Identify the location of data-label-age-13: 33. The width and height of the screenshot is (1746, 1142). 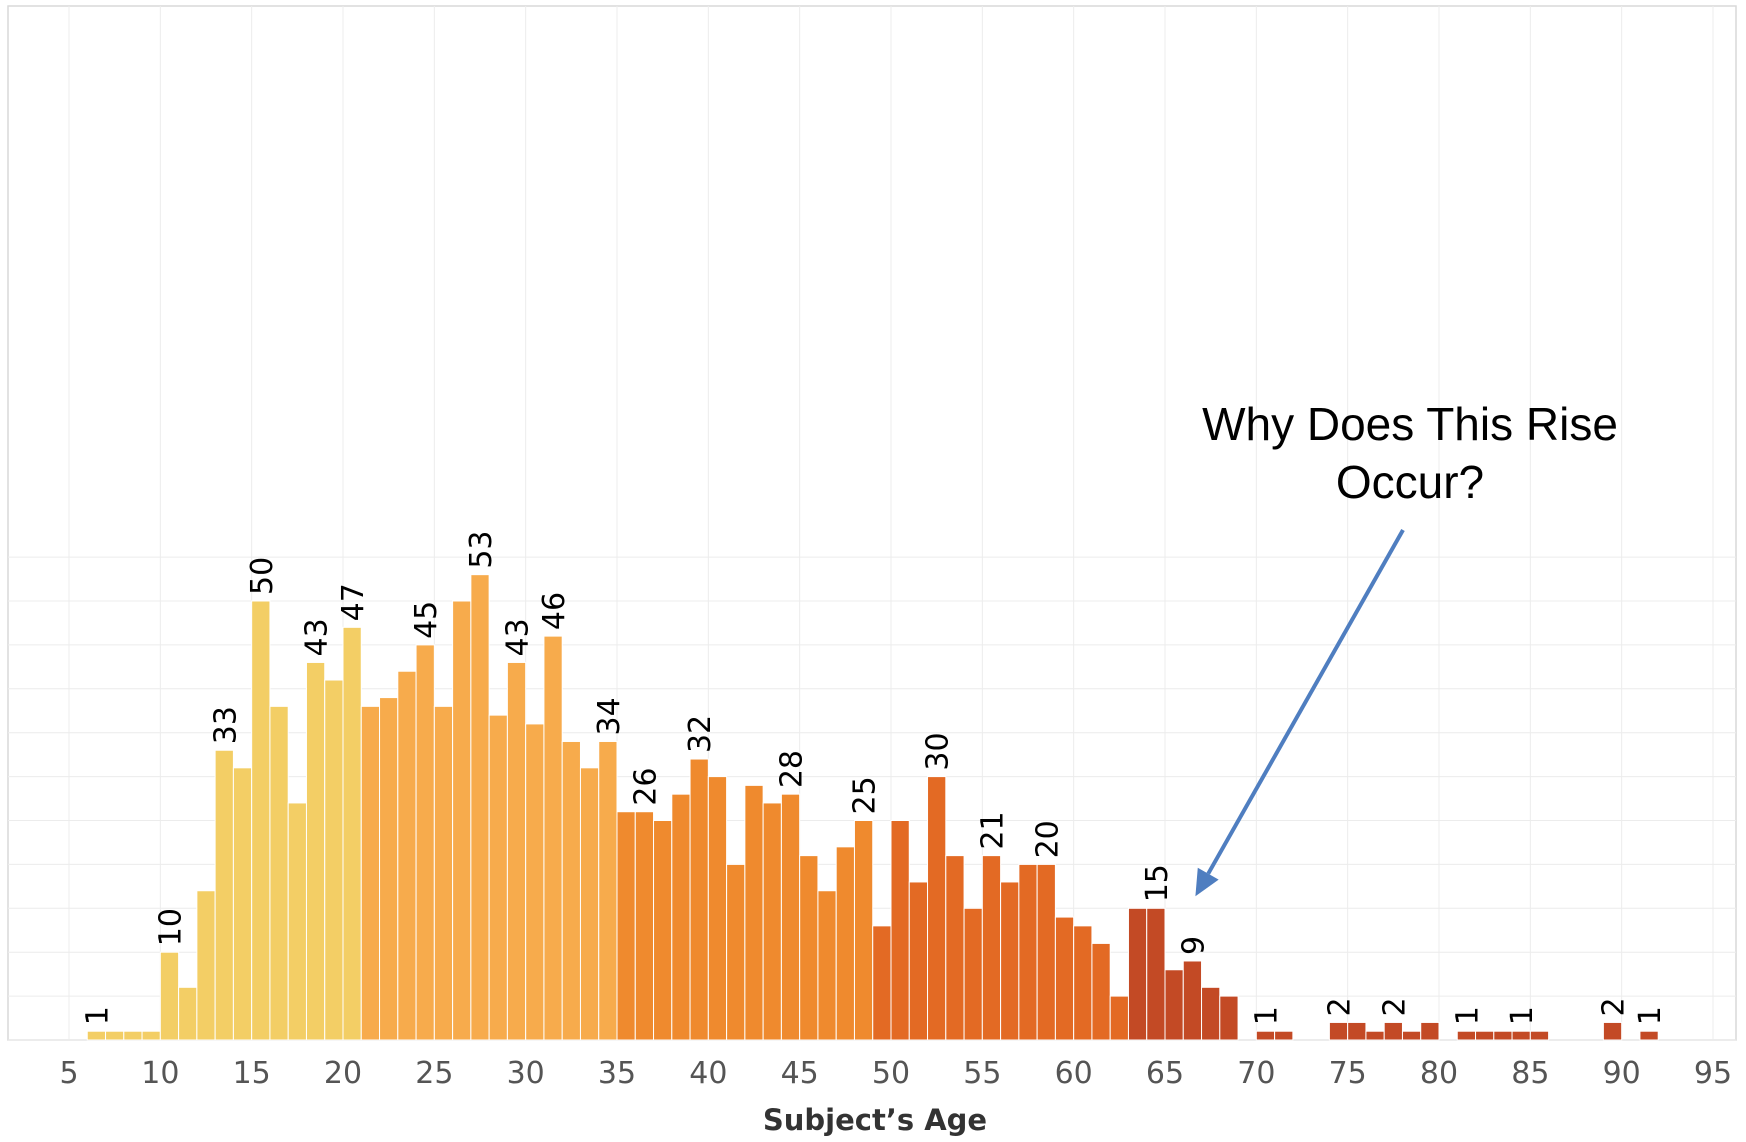
(225, 725).